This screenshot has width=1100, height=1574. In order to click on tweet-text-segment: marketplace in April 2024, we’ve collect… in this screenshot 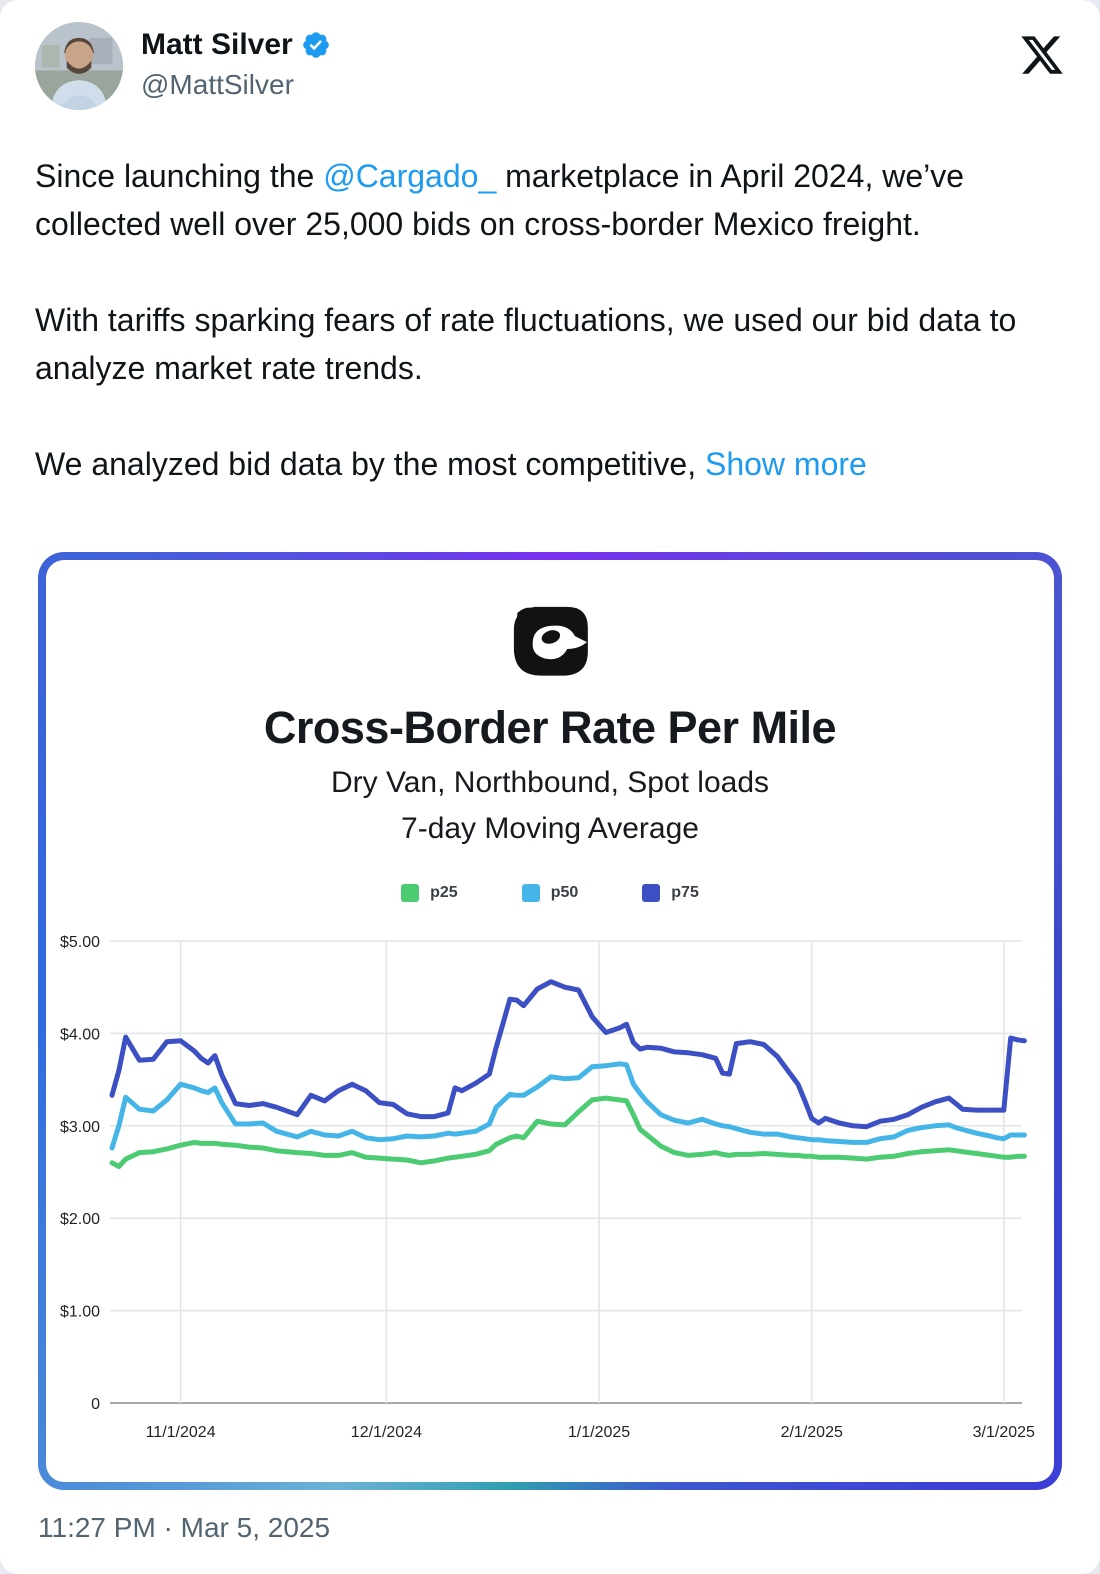, I will do `click(500, 200)`.